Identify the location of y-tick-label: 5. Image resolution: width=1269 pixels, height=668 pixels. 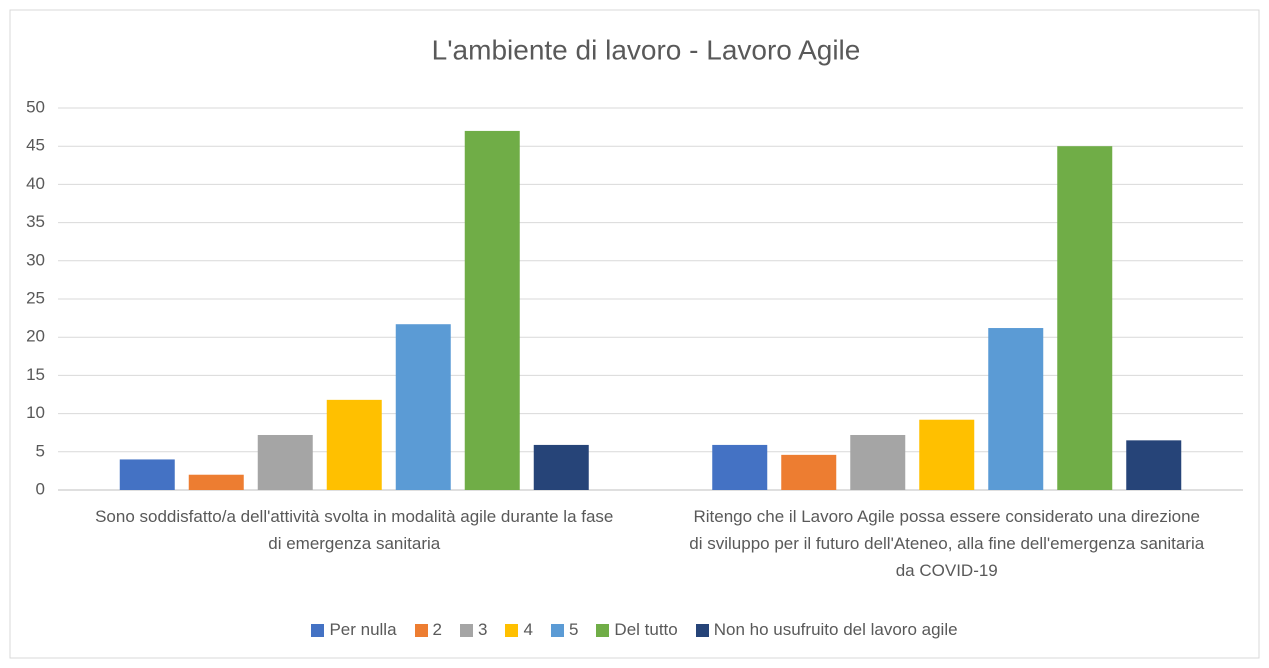
(40, 450).